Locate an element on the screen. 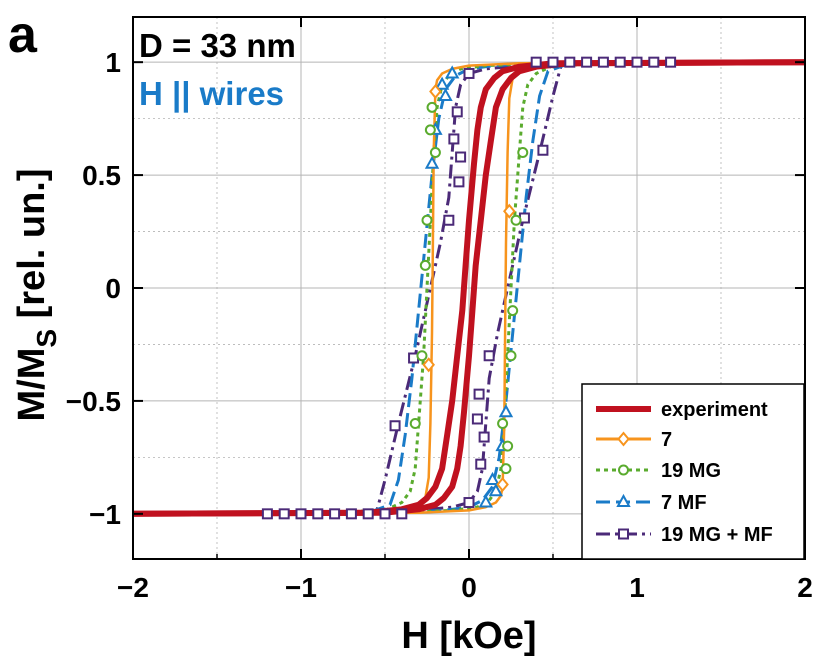 The width and height of the screenshot is (830, 666). legend-label: 7 is located at coordinates (666, 440).